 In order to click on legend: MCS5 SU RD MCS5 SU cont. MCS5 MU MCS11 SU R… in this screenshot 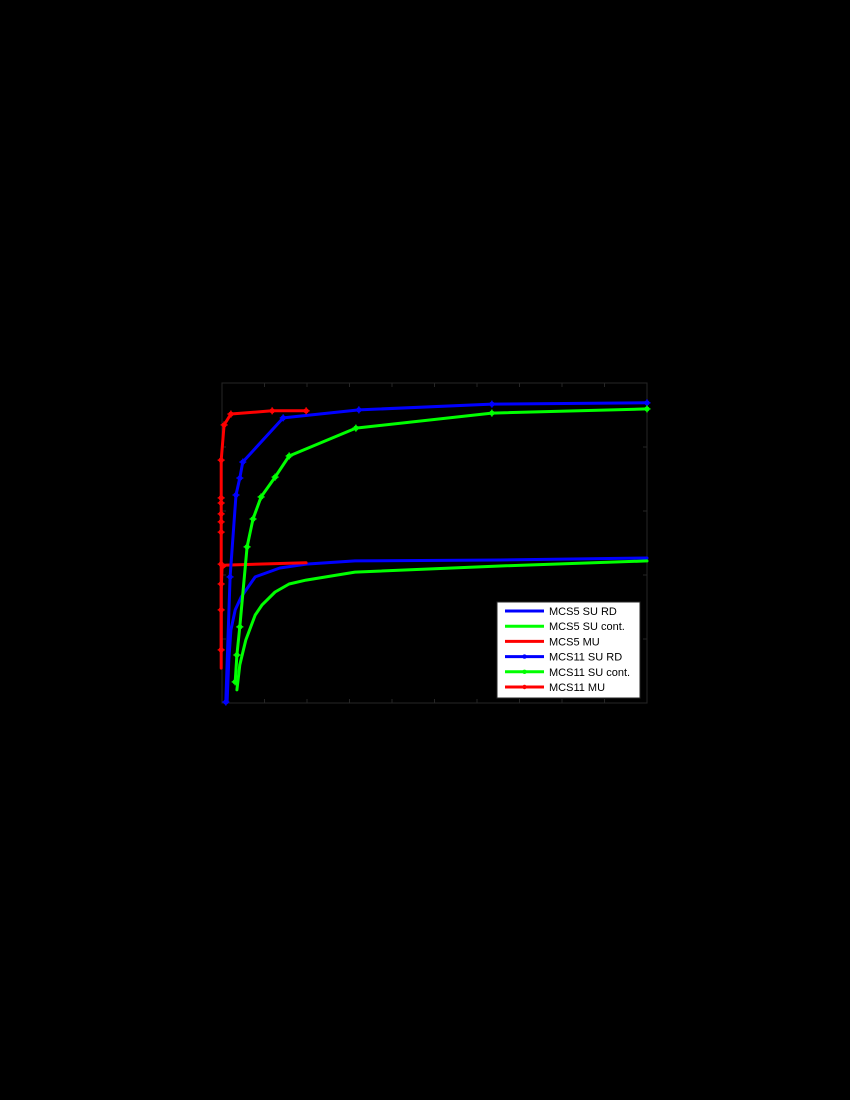, I will do `click(568, 650)`.